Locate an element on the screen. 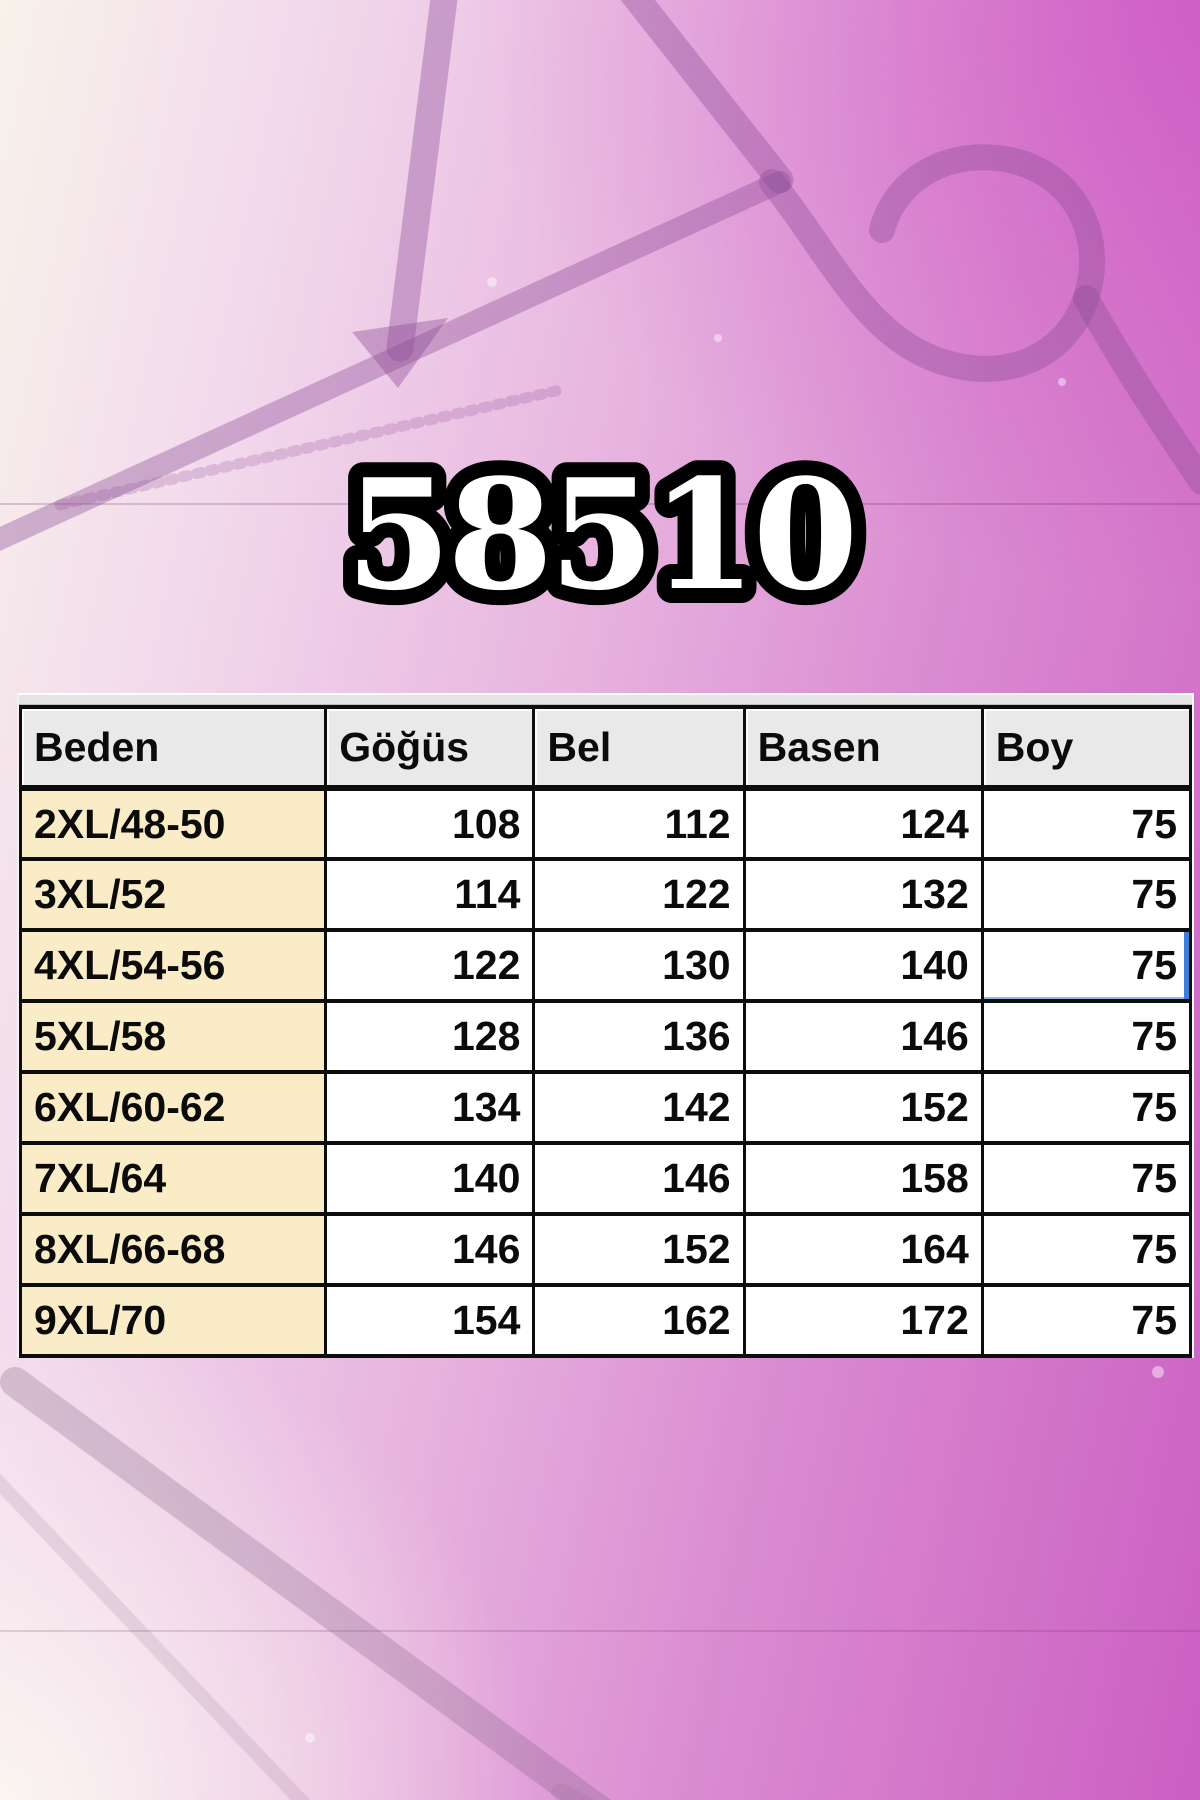 Image resolution: width=1200 pixels, height=1800 pixels. table-row: 6XL/60-62 134 142 152 75 is located at coordinates (605, 1107).